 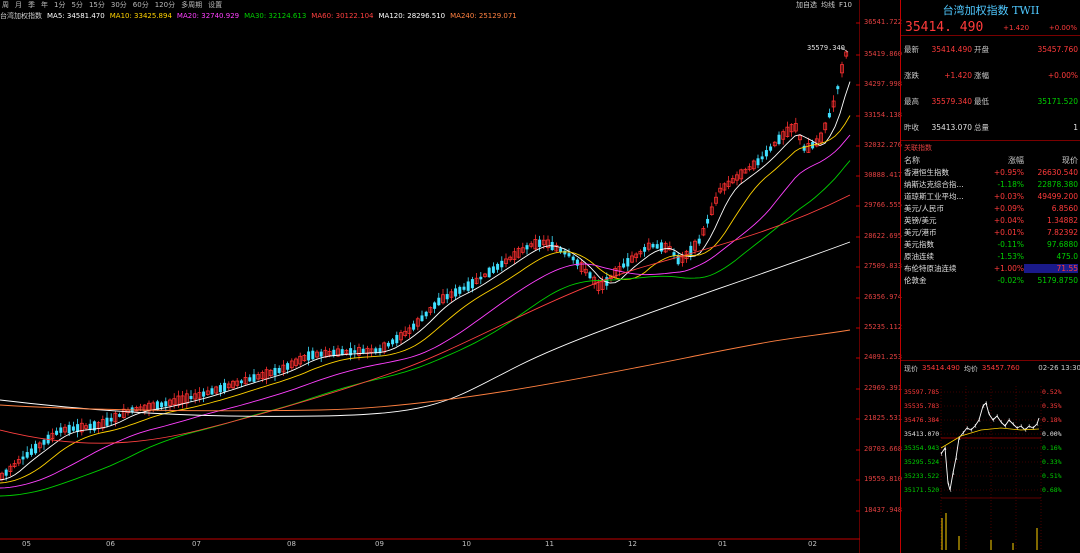 What do you see at coordinates (991, 196) in the screenshot?
I see `related-row: 道琼斯工业平均... +0.03% 49499.200` at bounding box center [991, 196].